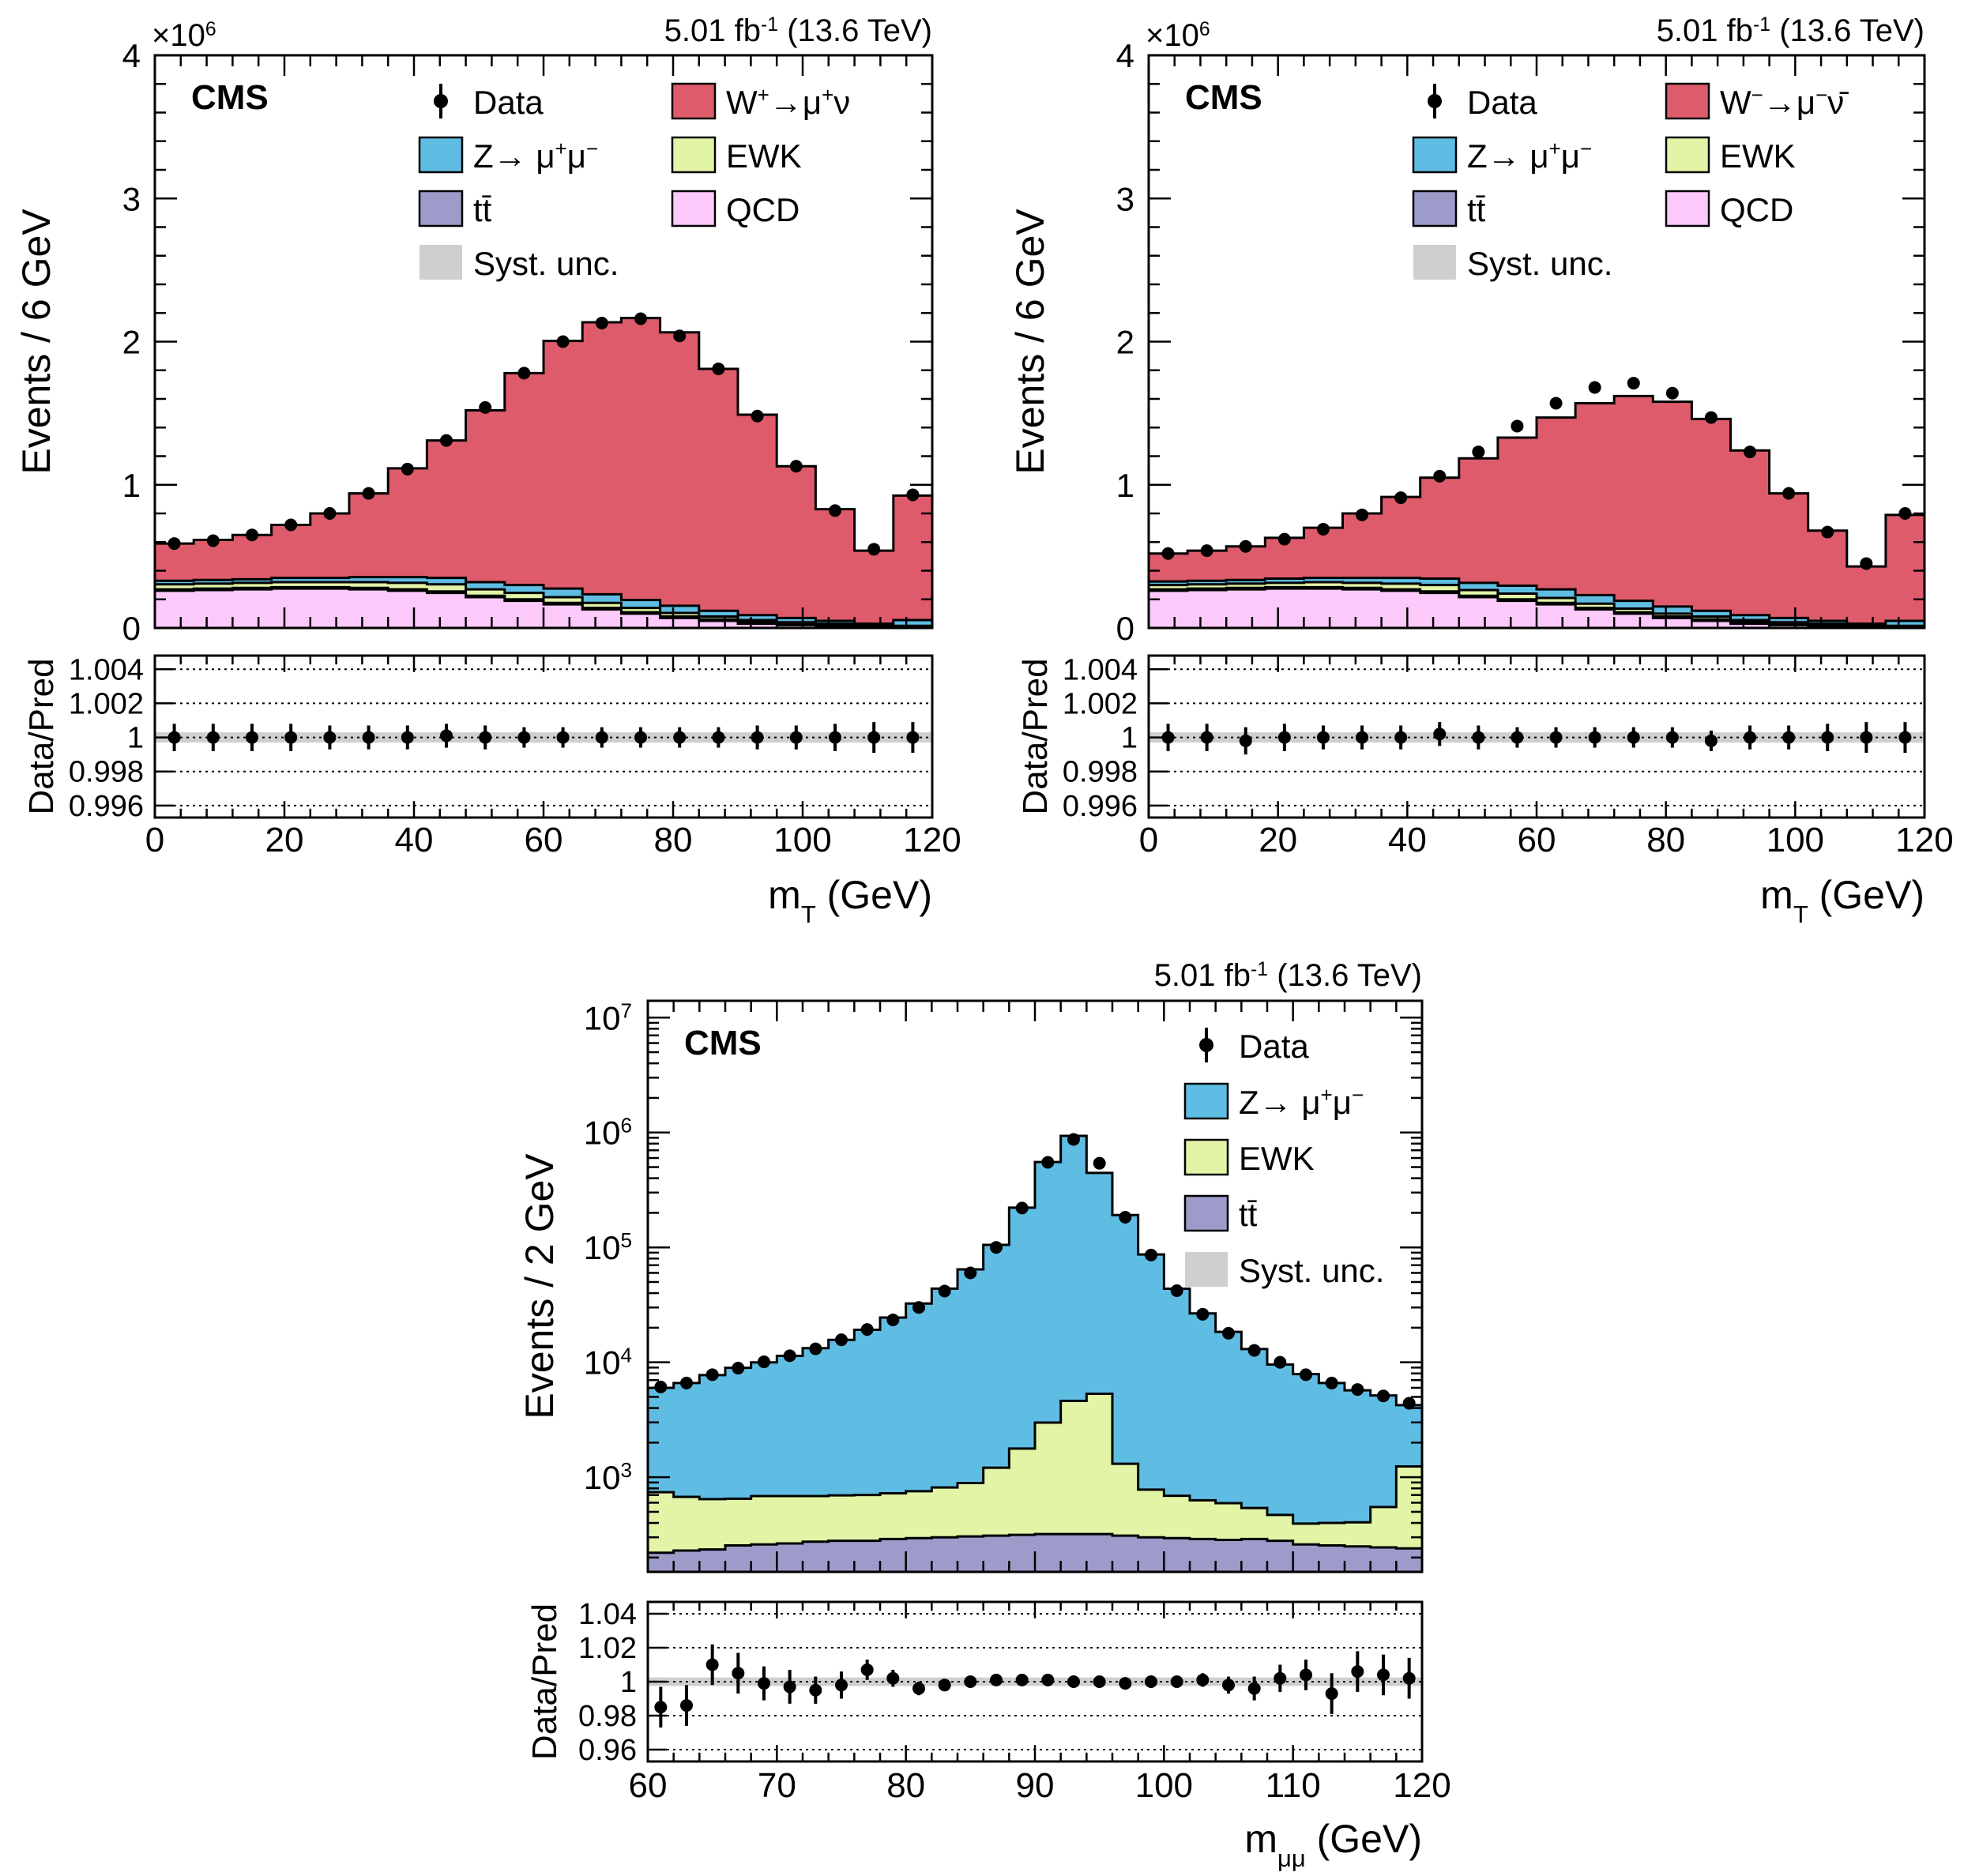  What do you see at coordinates (607, 1648) in the screenshot?
I see `ratio-tick-label: 1.02` at bounding box center [607, 1648].